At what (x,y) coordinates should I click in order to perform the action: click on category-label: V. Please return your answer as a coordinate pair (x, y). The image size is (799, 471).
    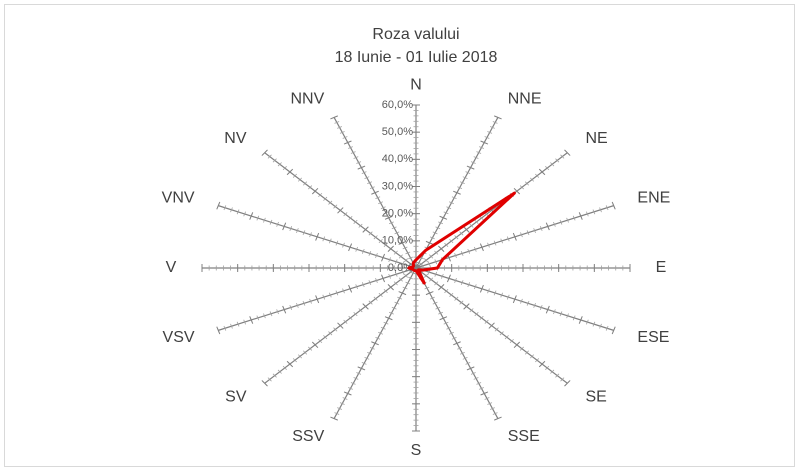
    Looking at the image, I should click on (171, 267).